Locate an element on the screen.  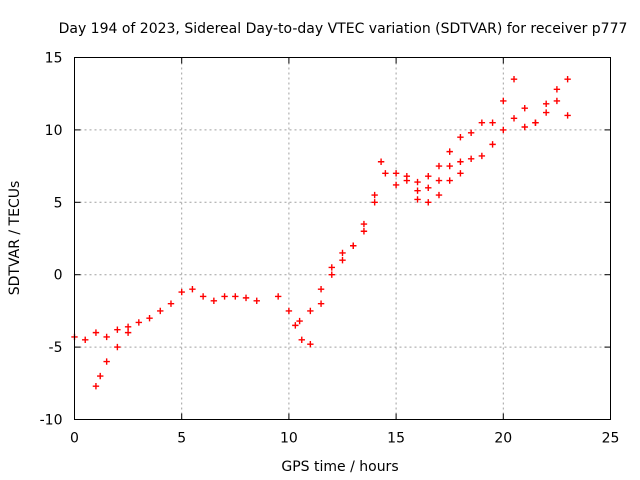
series-track-e is located at coordinates (481, 131).